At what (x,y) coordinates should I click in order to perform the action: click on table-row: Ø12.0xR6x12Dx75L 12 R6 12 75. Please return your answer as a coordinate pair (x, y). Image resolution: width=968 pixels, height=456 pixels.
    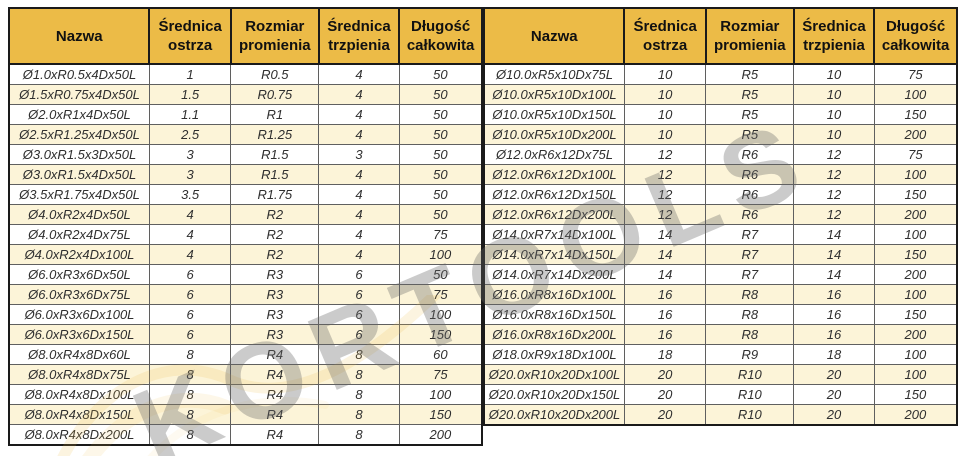
    Looking at the image, I should click on (720, 154).